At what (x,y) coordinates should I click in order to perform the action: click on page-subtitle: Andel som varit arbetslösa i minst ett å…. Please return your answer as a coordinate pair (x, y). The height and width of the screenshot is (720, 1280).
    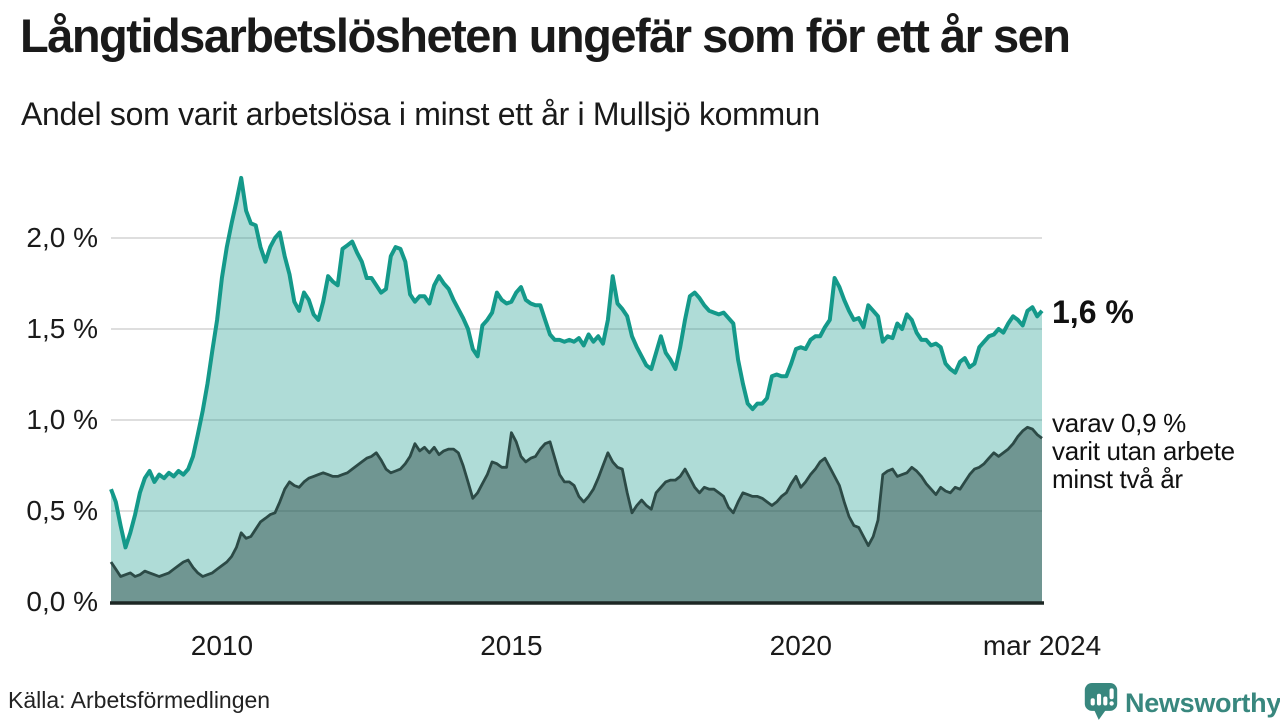
    Looking at the image, I should click on (420, 114).